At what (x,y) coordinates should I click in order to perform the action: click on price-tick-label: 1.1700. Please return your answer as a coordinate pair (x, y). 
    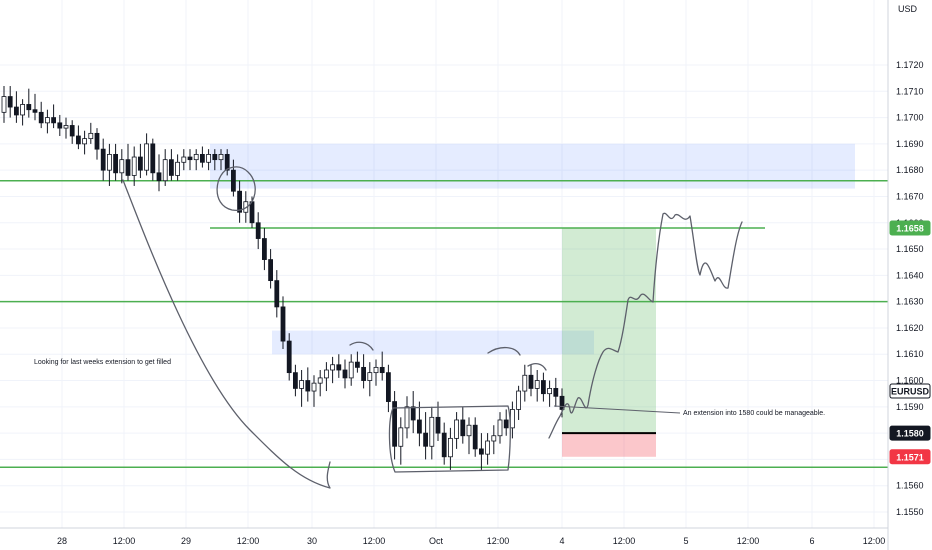
    Looking at the image, I should click on (910, 118).